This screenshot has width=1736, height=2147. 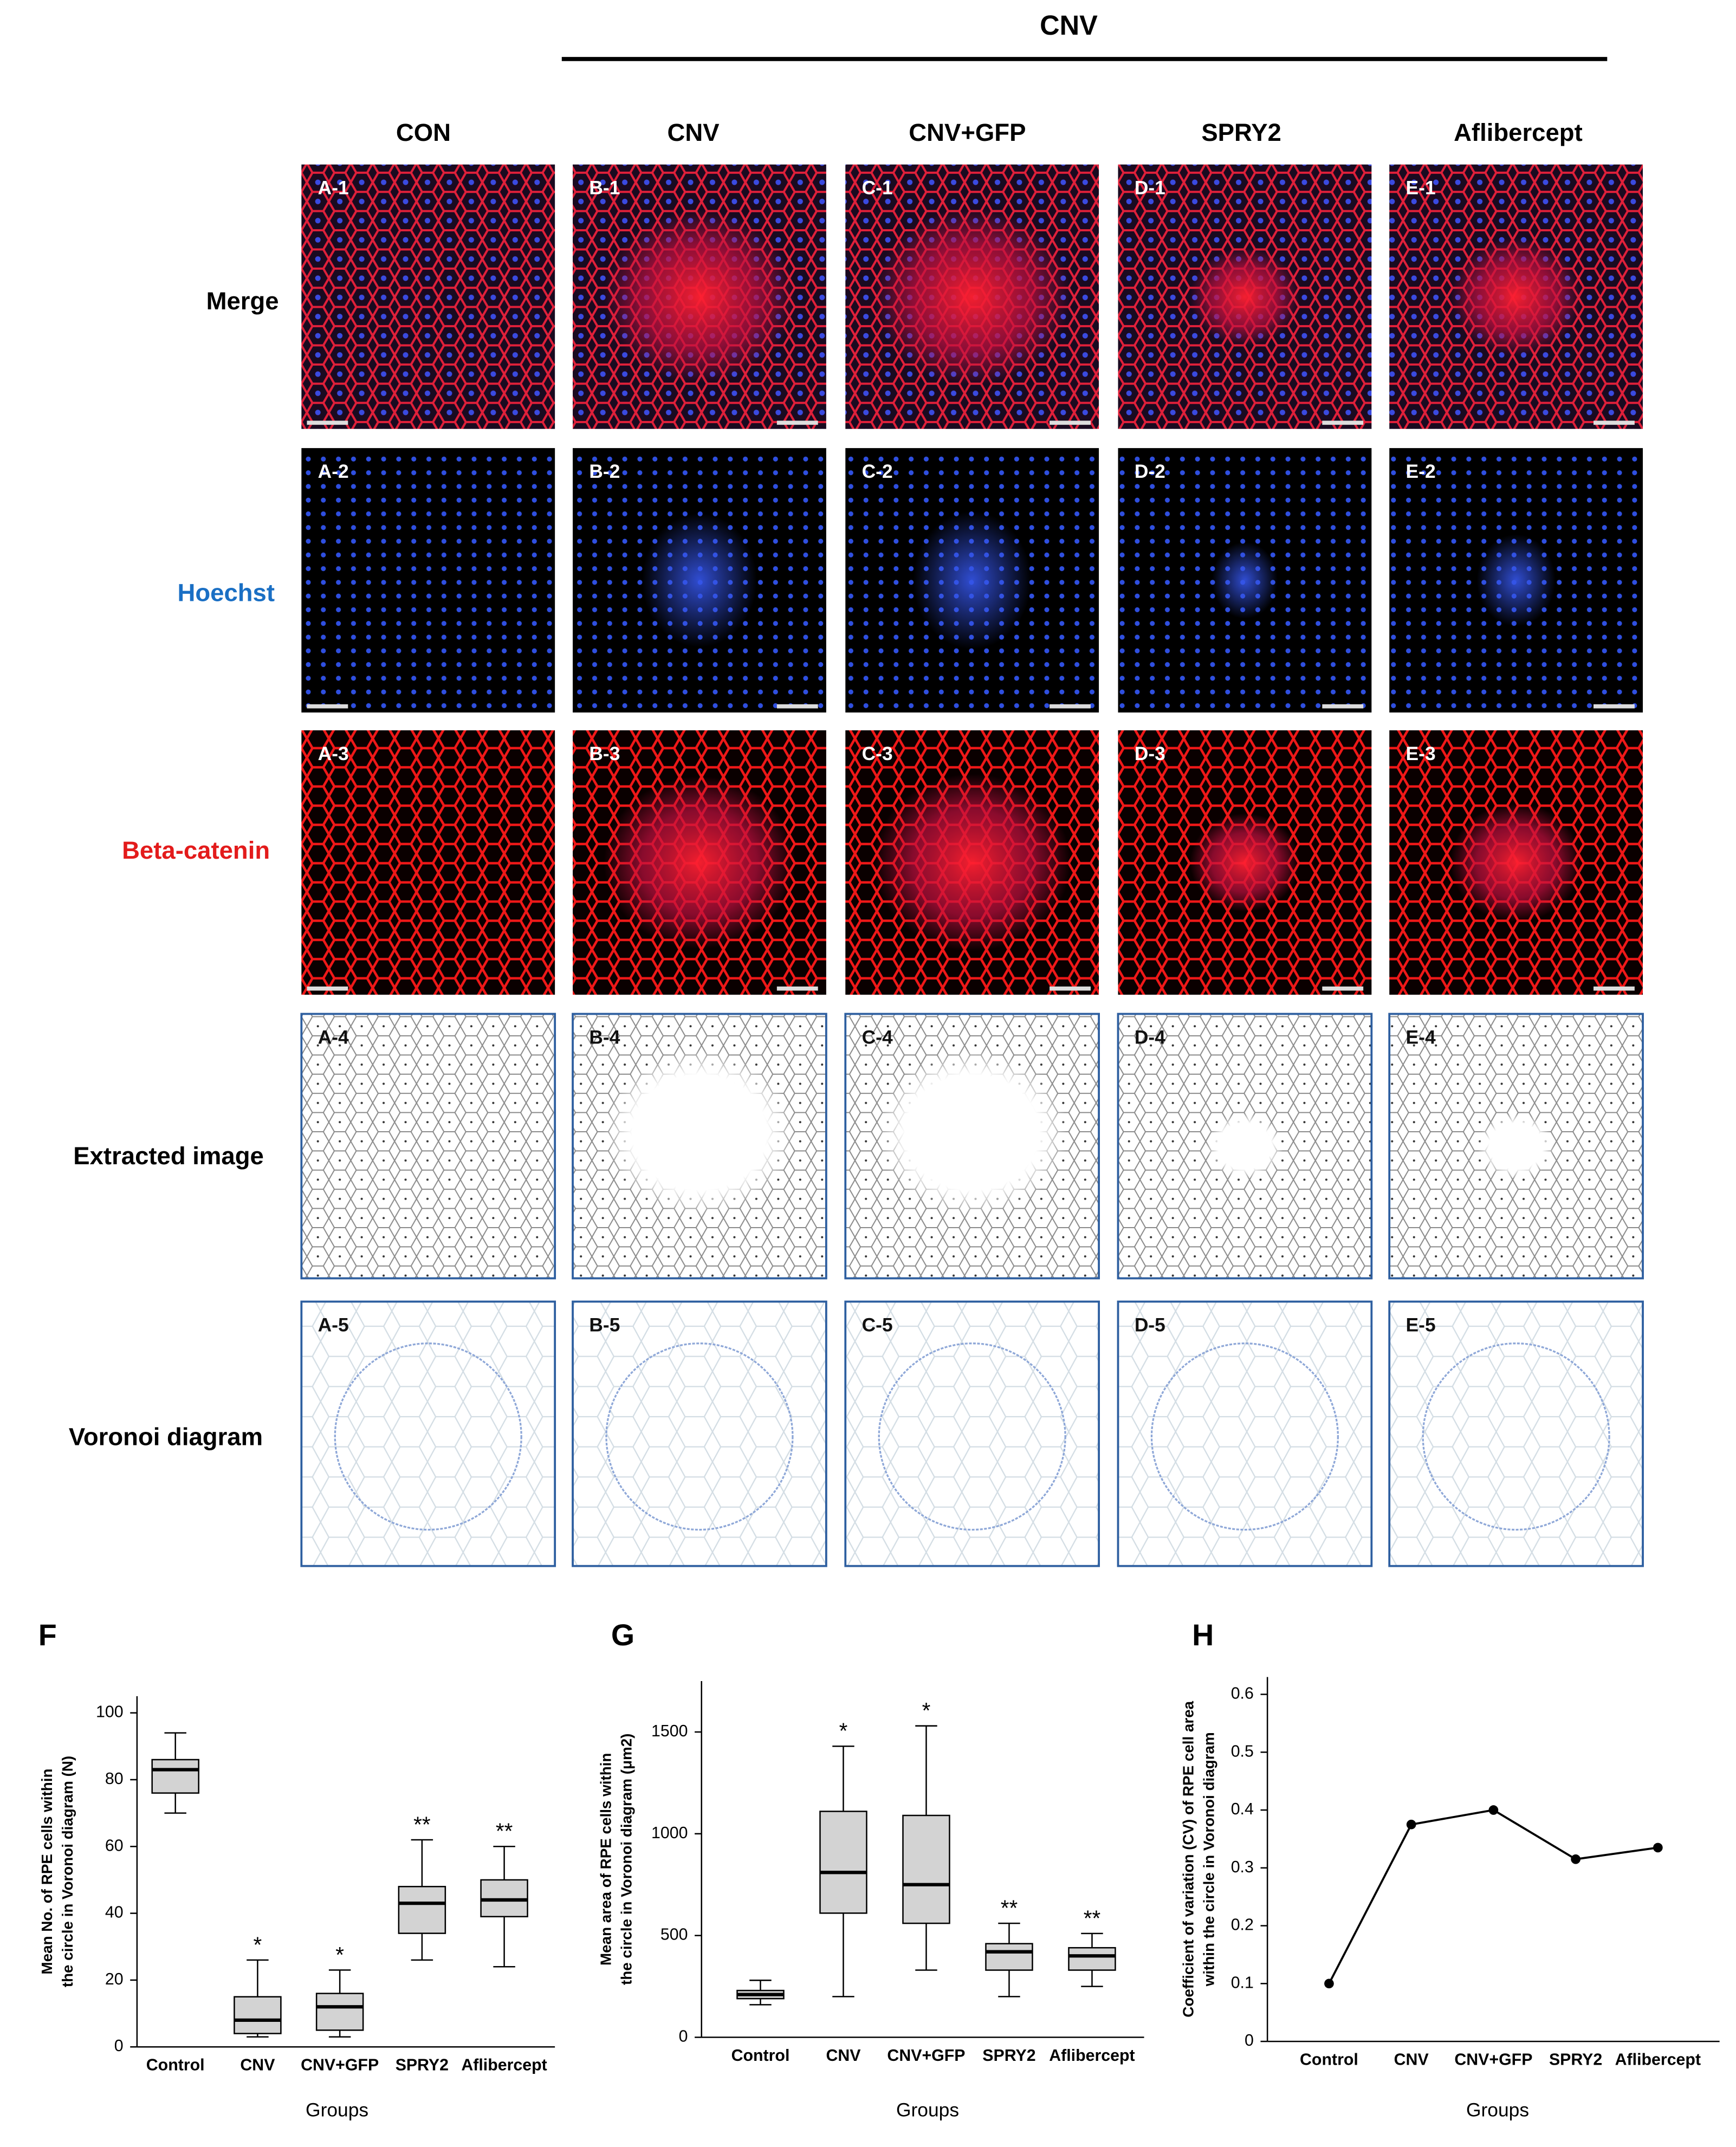 What do you see at coordinates (1069, 25) in the screenshot?
I see `group-header: CNV` at bounding box center [1069, 25].